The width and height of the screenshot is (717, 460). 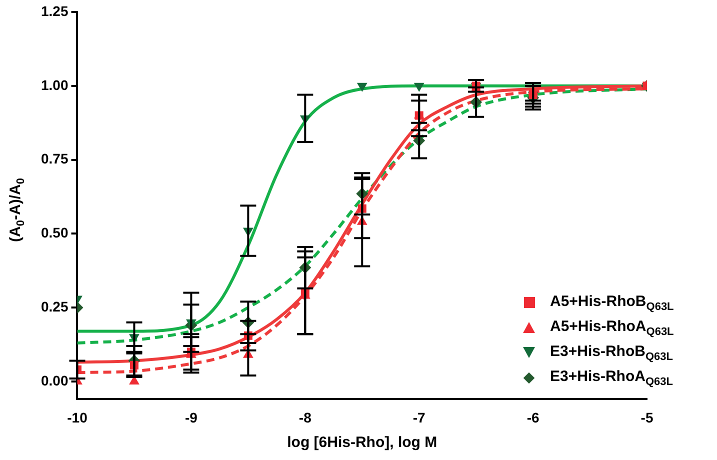 What do you see at coordinates (305, 417) in the screenshot?
I see `x-tick-label: -8` at bounding box center [305, 417].